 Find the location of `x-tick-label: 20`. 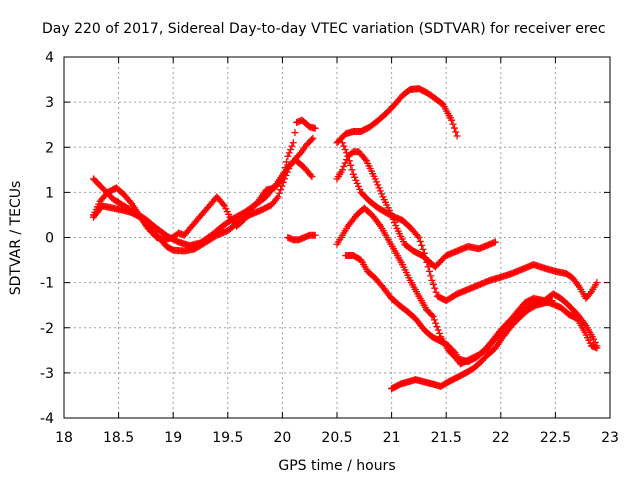

x-tick-label: 20 is located at coordinates (282, 438).